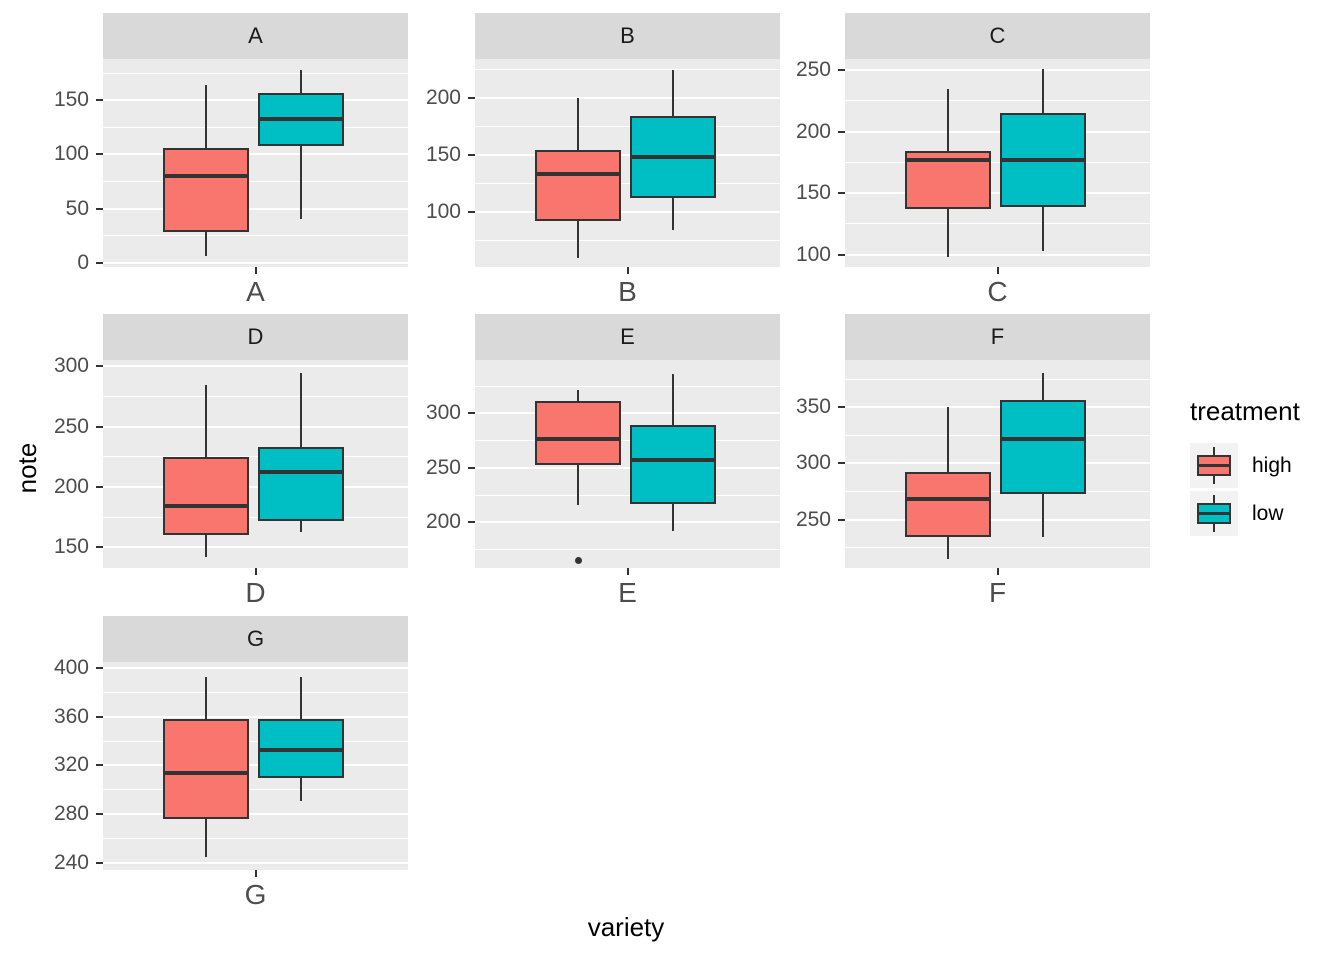  Describe the element at coordinates (997, 291) in the screenshot. I see `x-tick-label: C` at that location.